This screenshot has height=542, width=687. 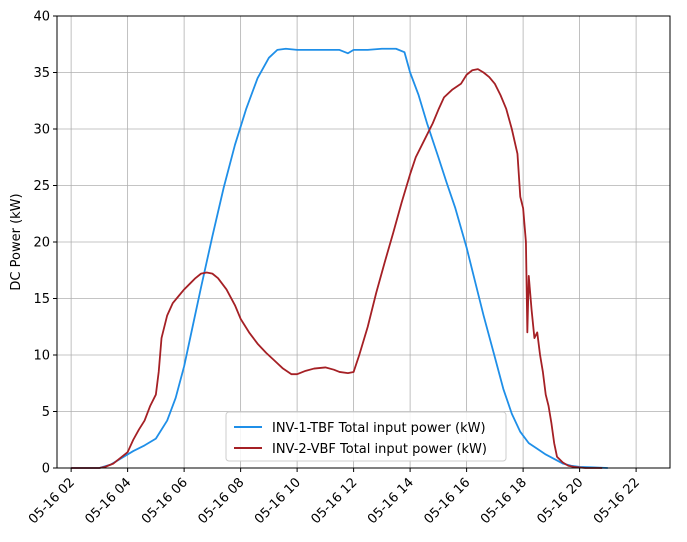 I want to click on y-tick-label: 10, so click(x=41, y=356).